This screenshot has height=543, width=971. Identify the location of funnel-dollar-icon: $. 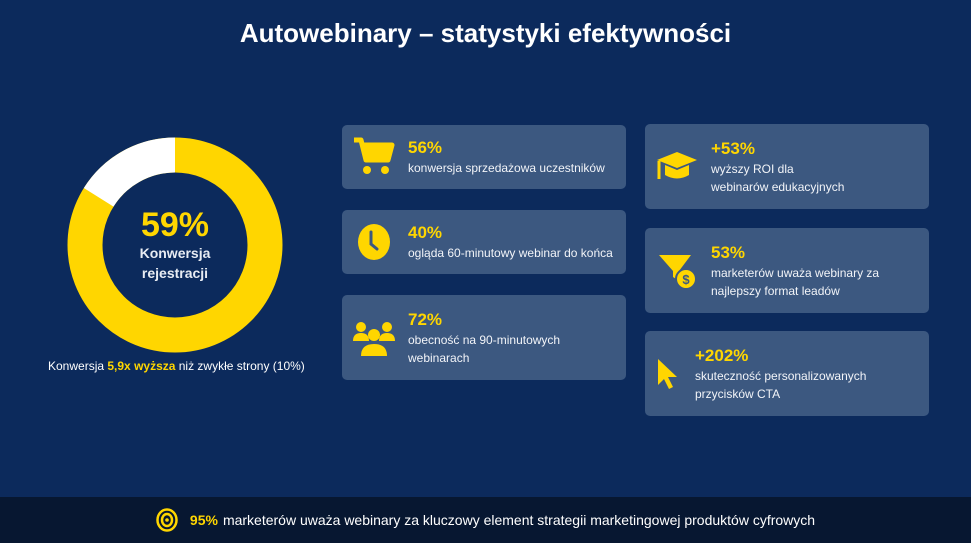
(677, 271).